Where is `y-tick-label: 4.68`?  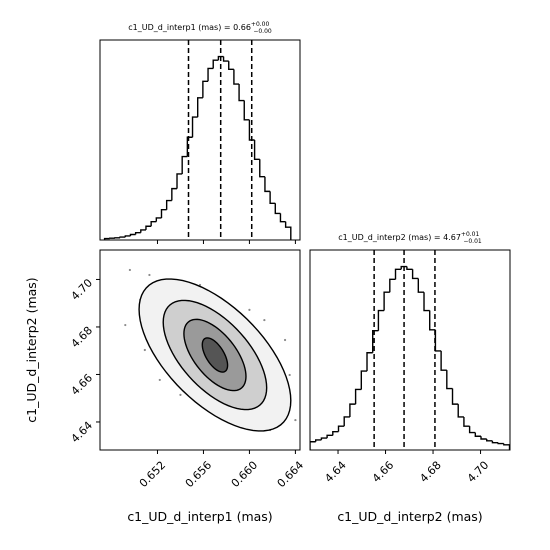 y-tick-label: 4.68 is located at coordinates (82, 337).